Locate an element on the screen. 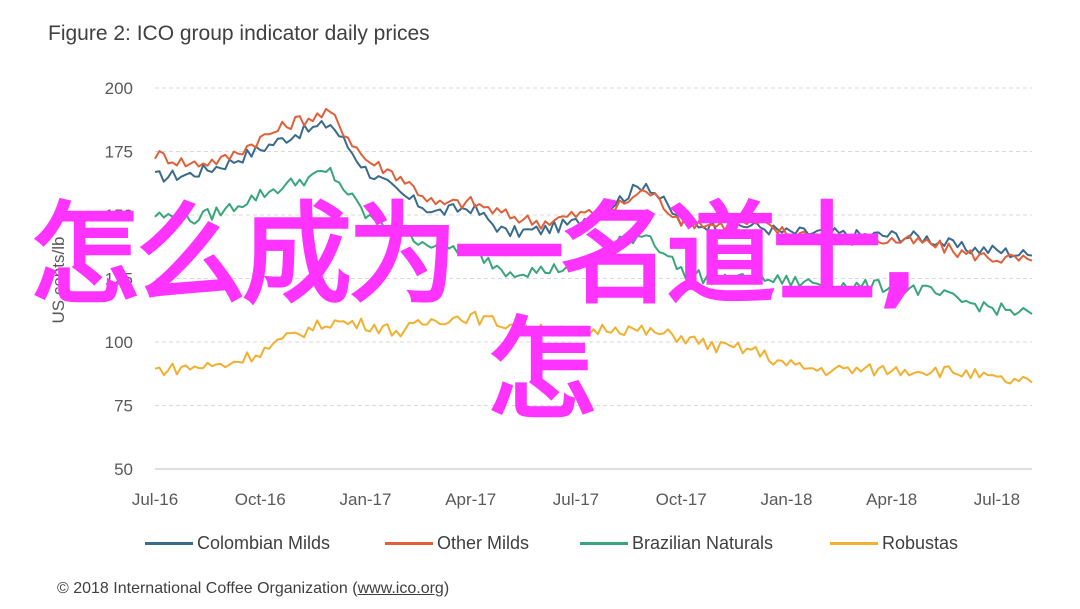 This screenshot has width=1080, height=609. x-tick-label-Jan-17: Jan-17 is located at coordinates (365, 499).